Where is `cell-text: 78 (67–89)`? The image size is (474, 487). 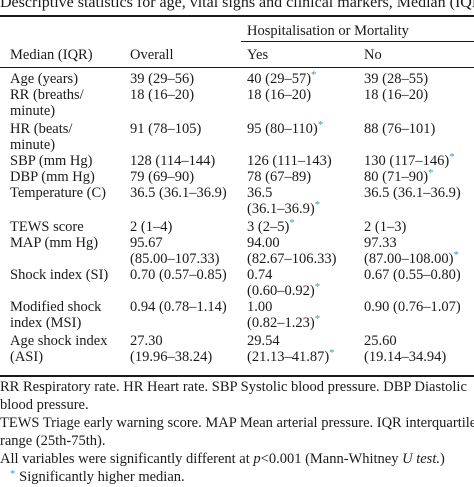 cell-text: 78 (67–89) is located at coordinates (279, 177).